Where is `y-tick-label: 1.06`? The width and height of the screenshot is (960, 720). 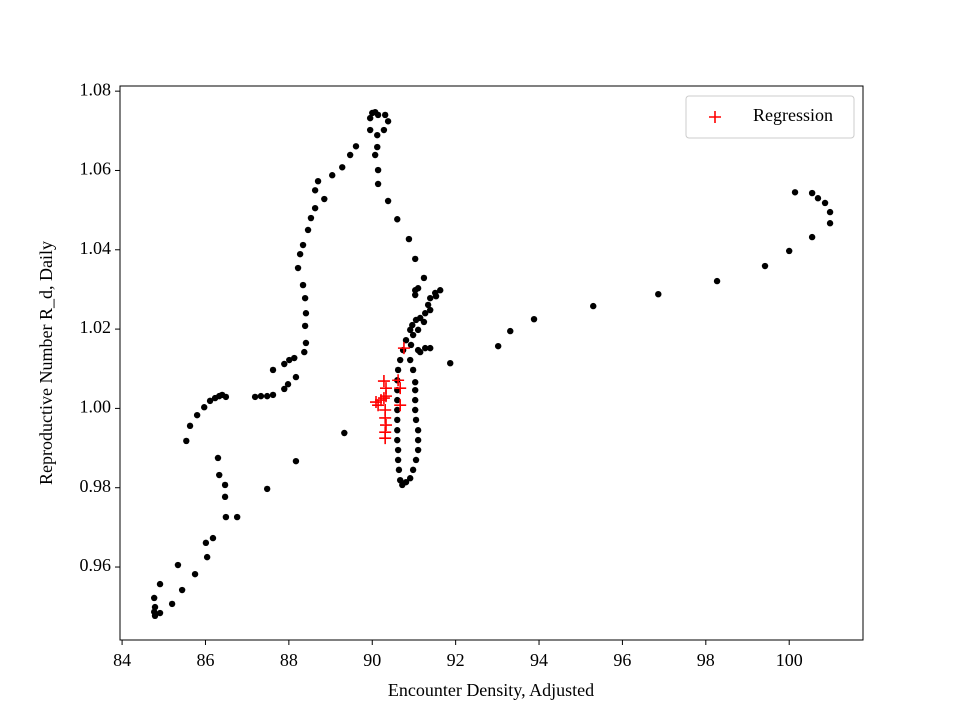 y-tick-label: 1.06 is located at coordinates (96, 169).